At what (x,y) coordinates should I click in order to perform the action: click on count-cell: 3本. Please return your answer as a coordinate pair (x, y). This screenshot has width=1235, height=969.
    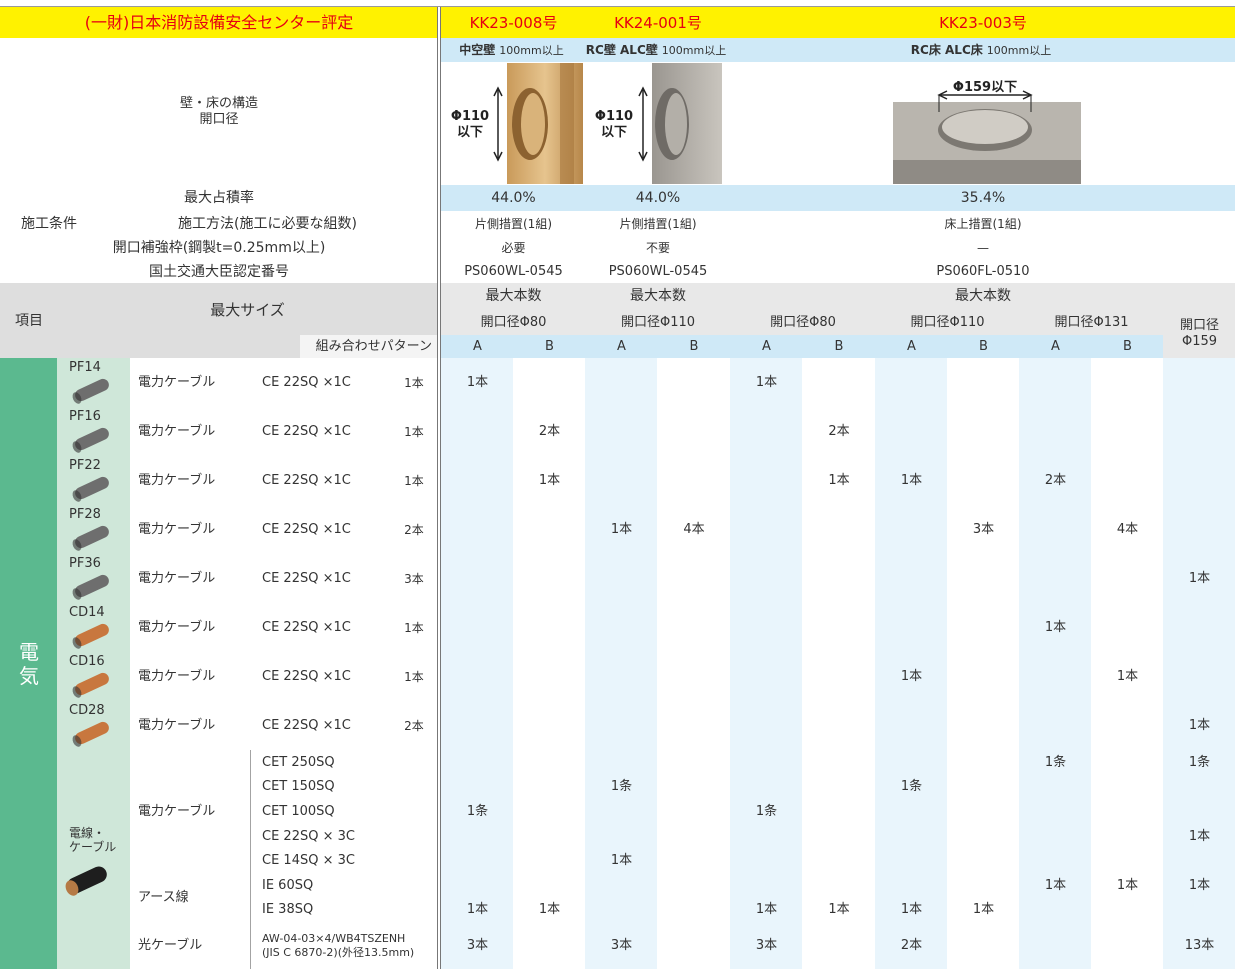
    Looking at the image, I should click on (477, 945).